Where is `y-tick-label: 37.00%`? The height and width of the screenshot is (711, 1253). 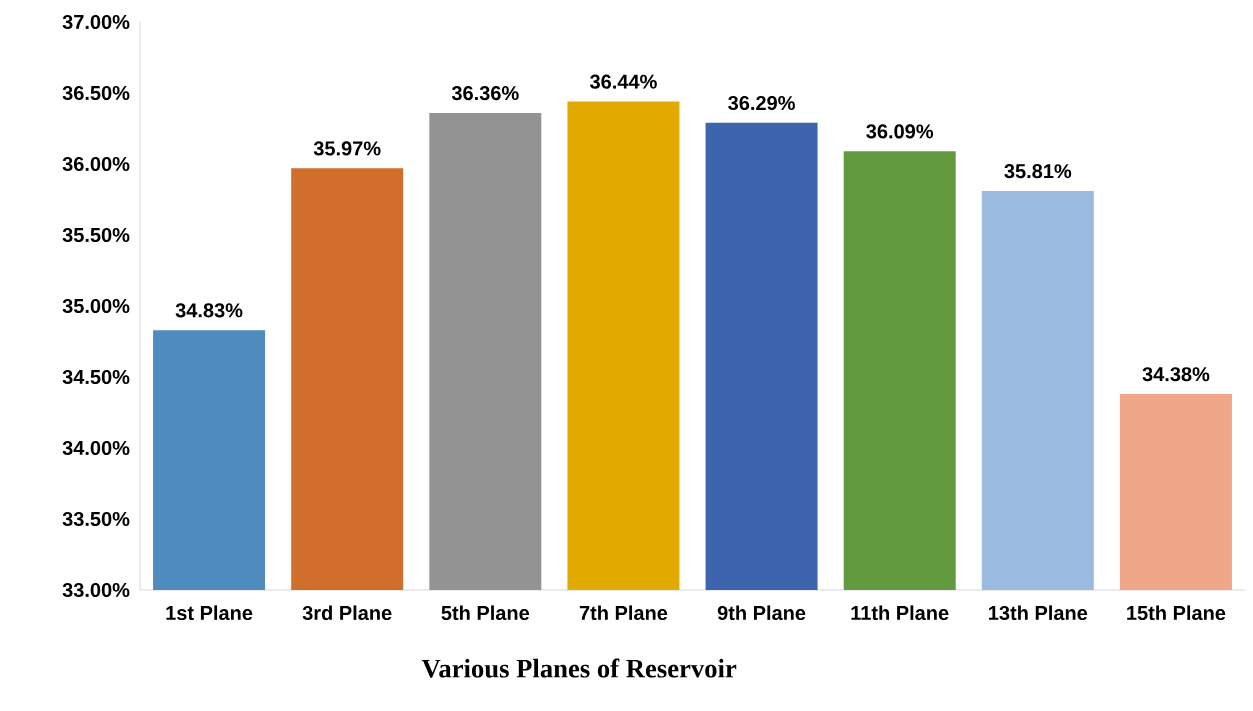
y-tick-label: 37.00% is located at coordinates (96, 22).